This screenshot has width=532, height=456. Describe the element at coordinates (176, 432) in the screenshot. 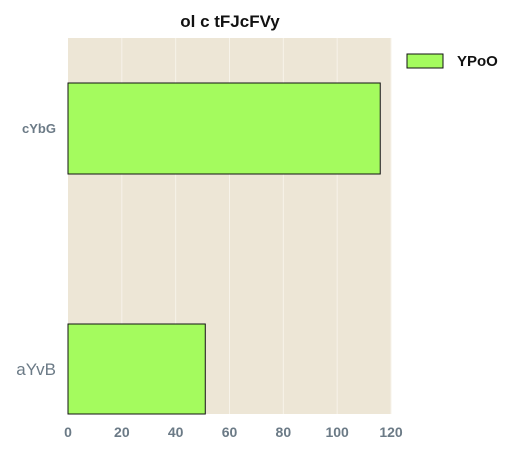

I see `x-tick-label-40: 40` at that location.